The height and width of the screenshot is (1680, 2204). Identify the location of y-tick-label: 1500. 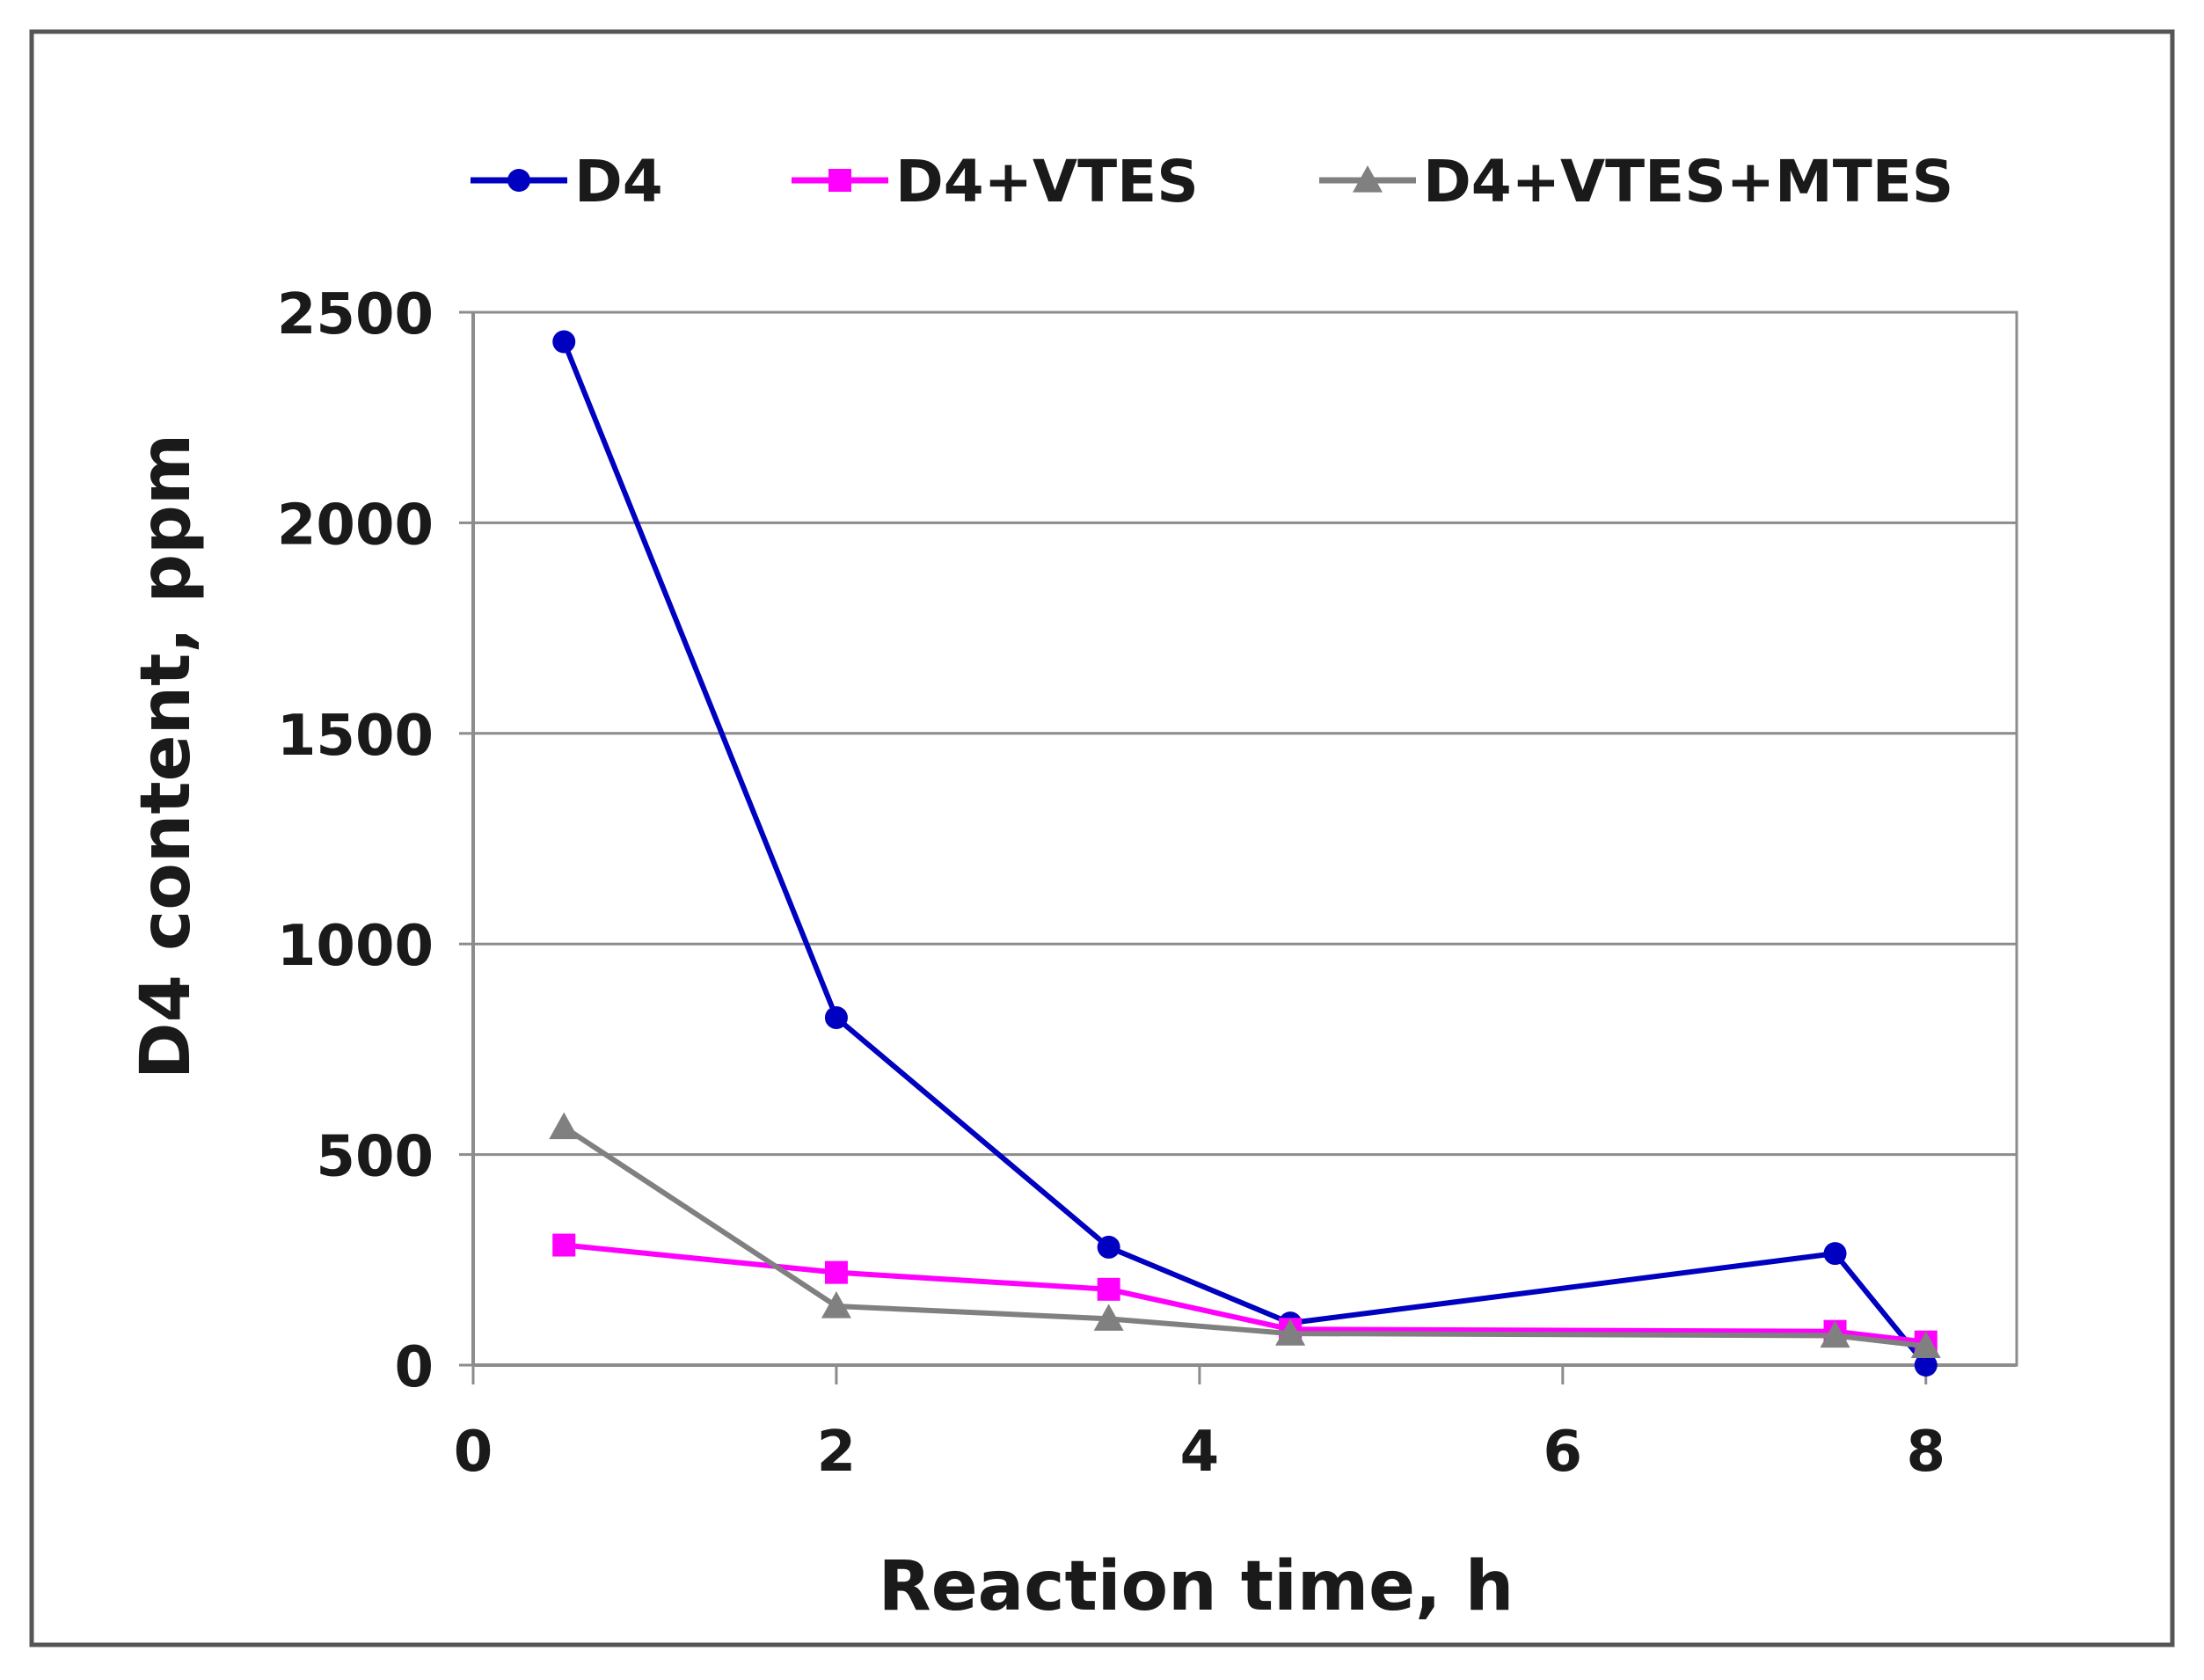
(356, 736).